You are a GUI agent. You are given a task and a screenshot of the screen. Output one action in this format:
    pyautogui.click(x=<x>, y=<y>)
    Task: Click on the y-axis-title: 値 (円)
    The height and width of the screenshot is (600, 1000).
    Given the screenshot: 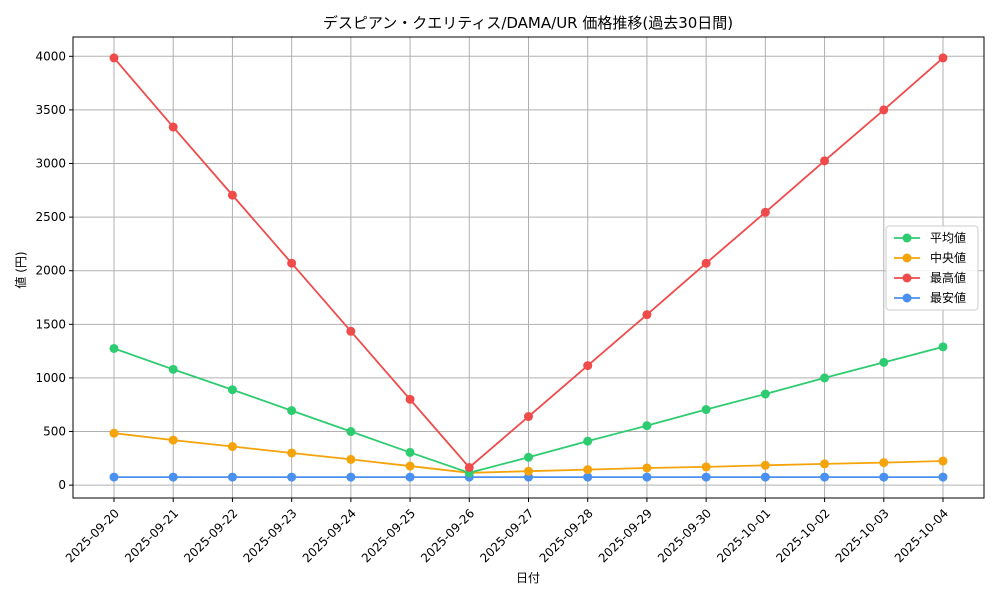 What is the action you would take?
    pyautogui.click(x=20, y=269)
    